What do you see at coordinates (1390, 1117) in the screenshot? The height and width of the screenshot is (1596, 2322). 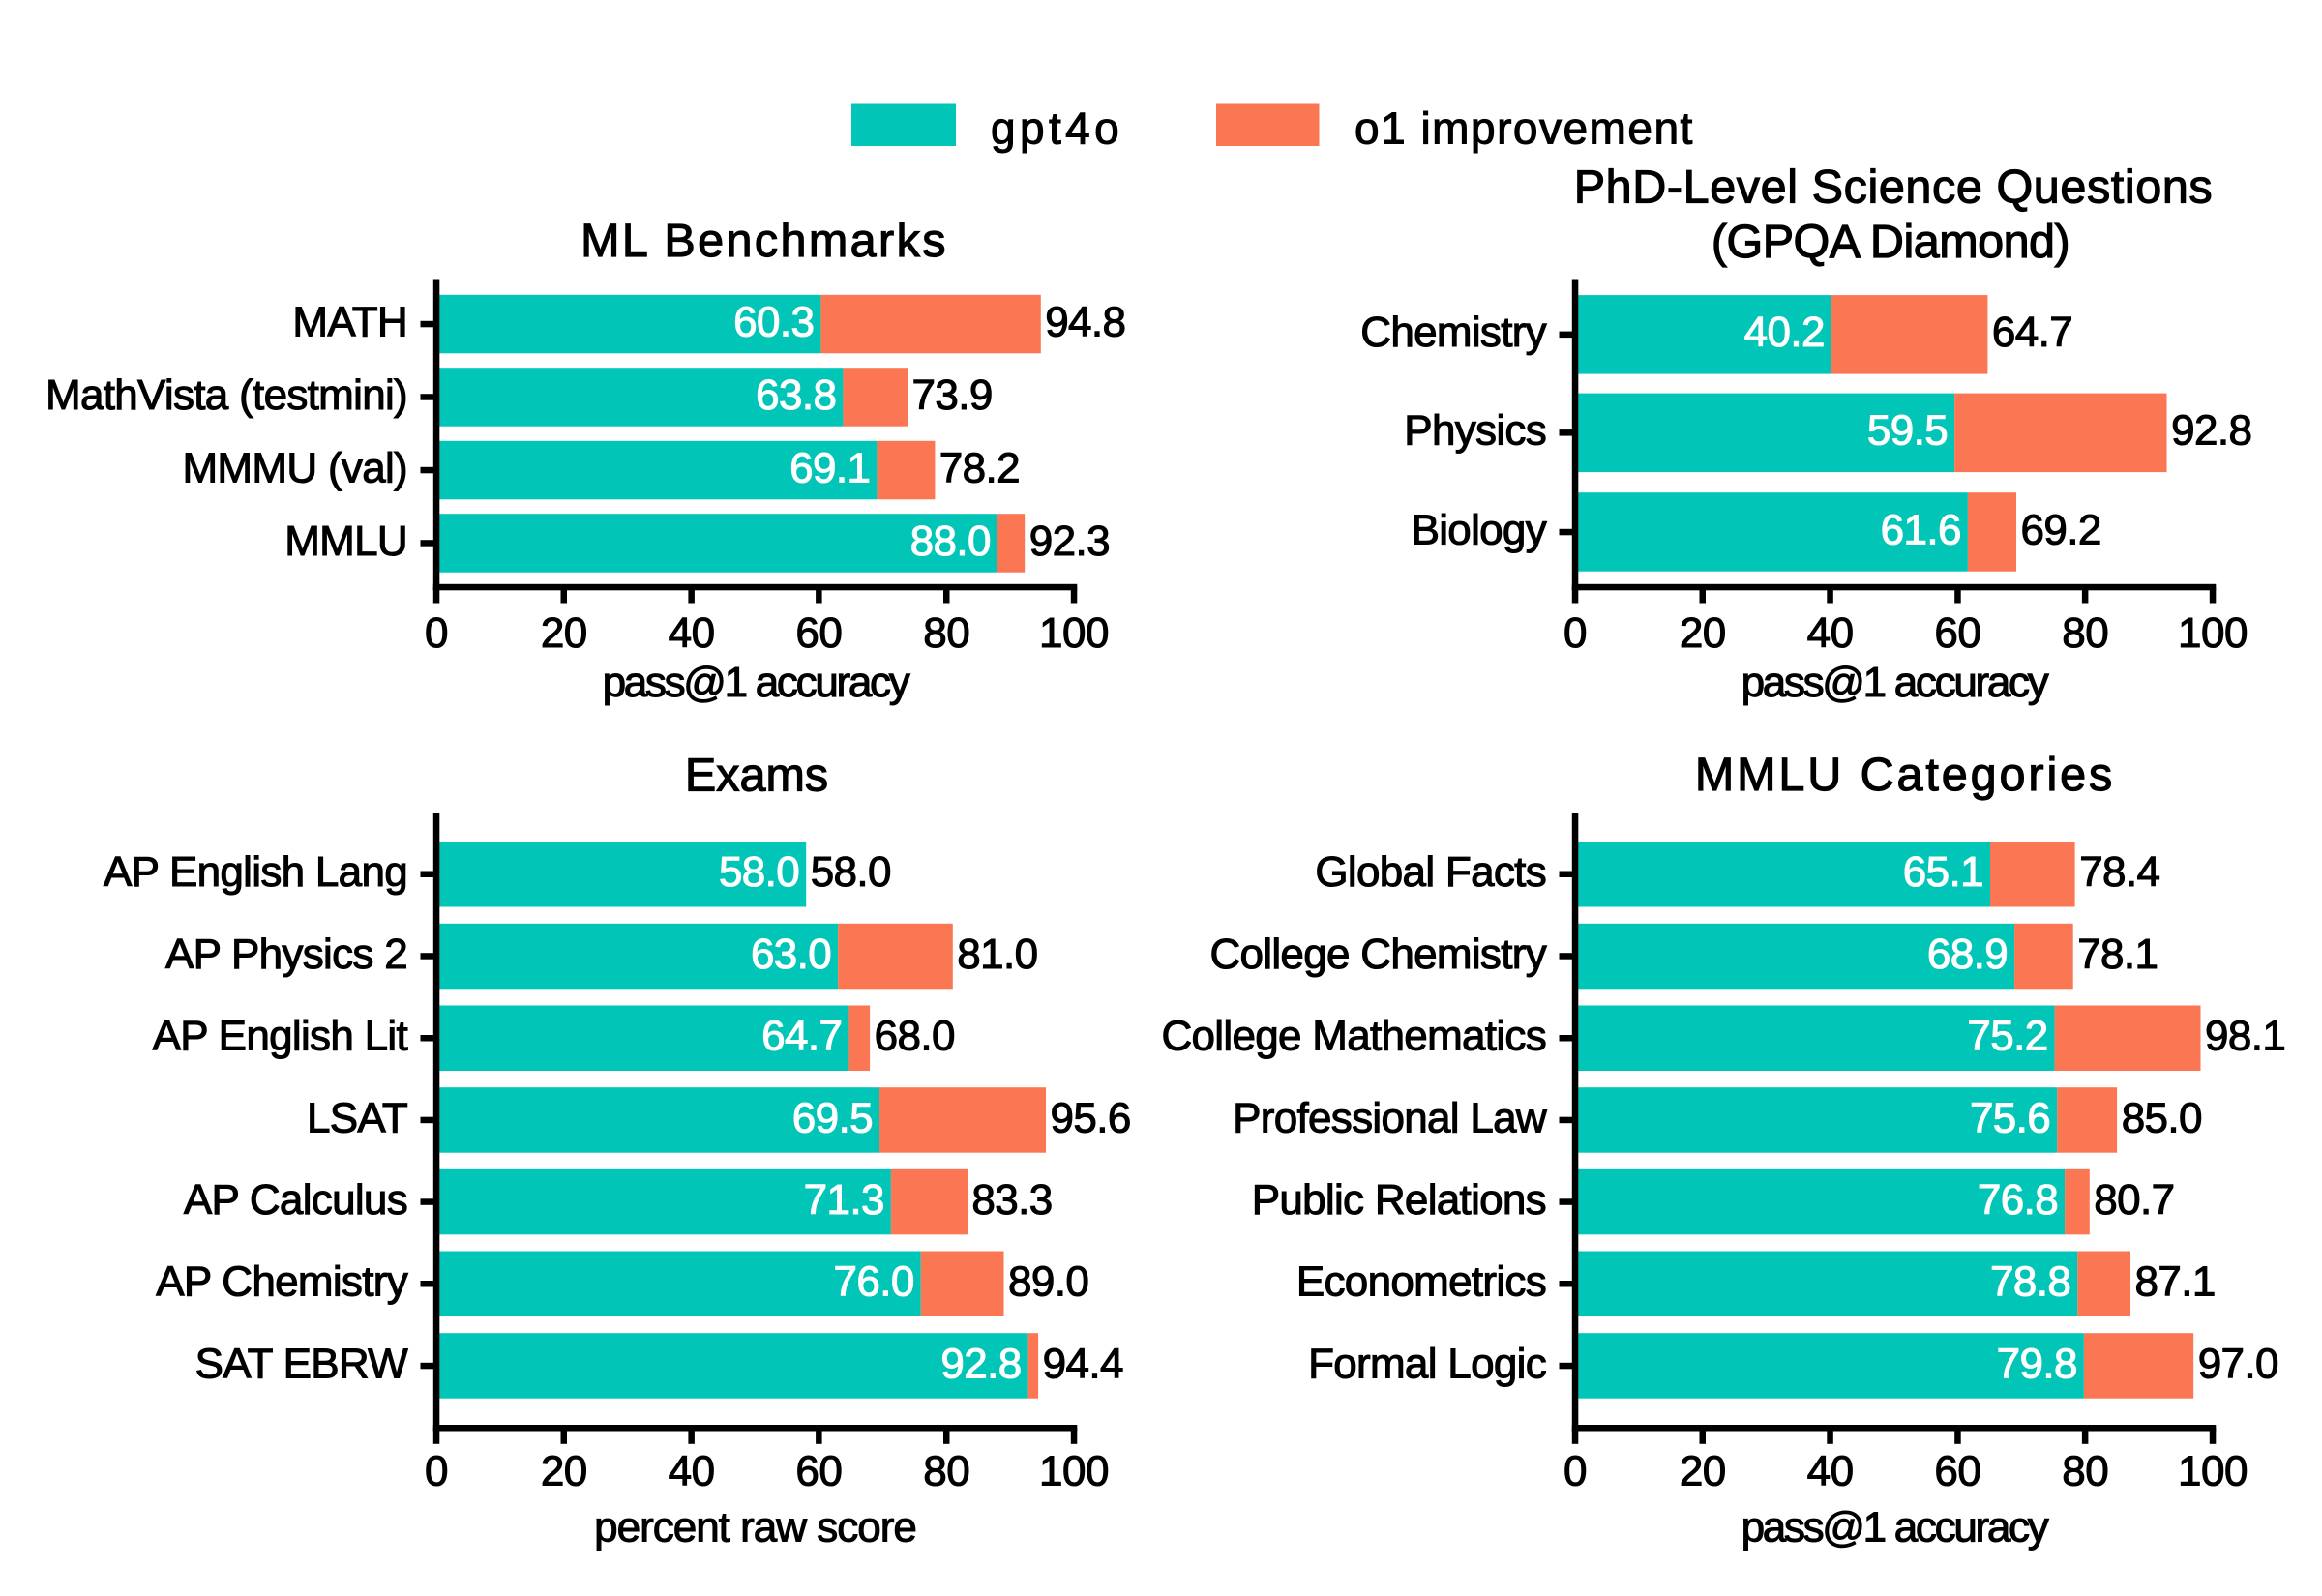 I see `svg-text: Professional Law` at bounding box center [1390, 1117].